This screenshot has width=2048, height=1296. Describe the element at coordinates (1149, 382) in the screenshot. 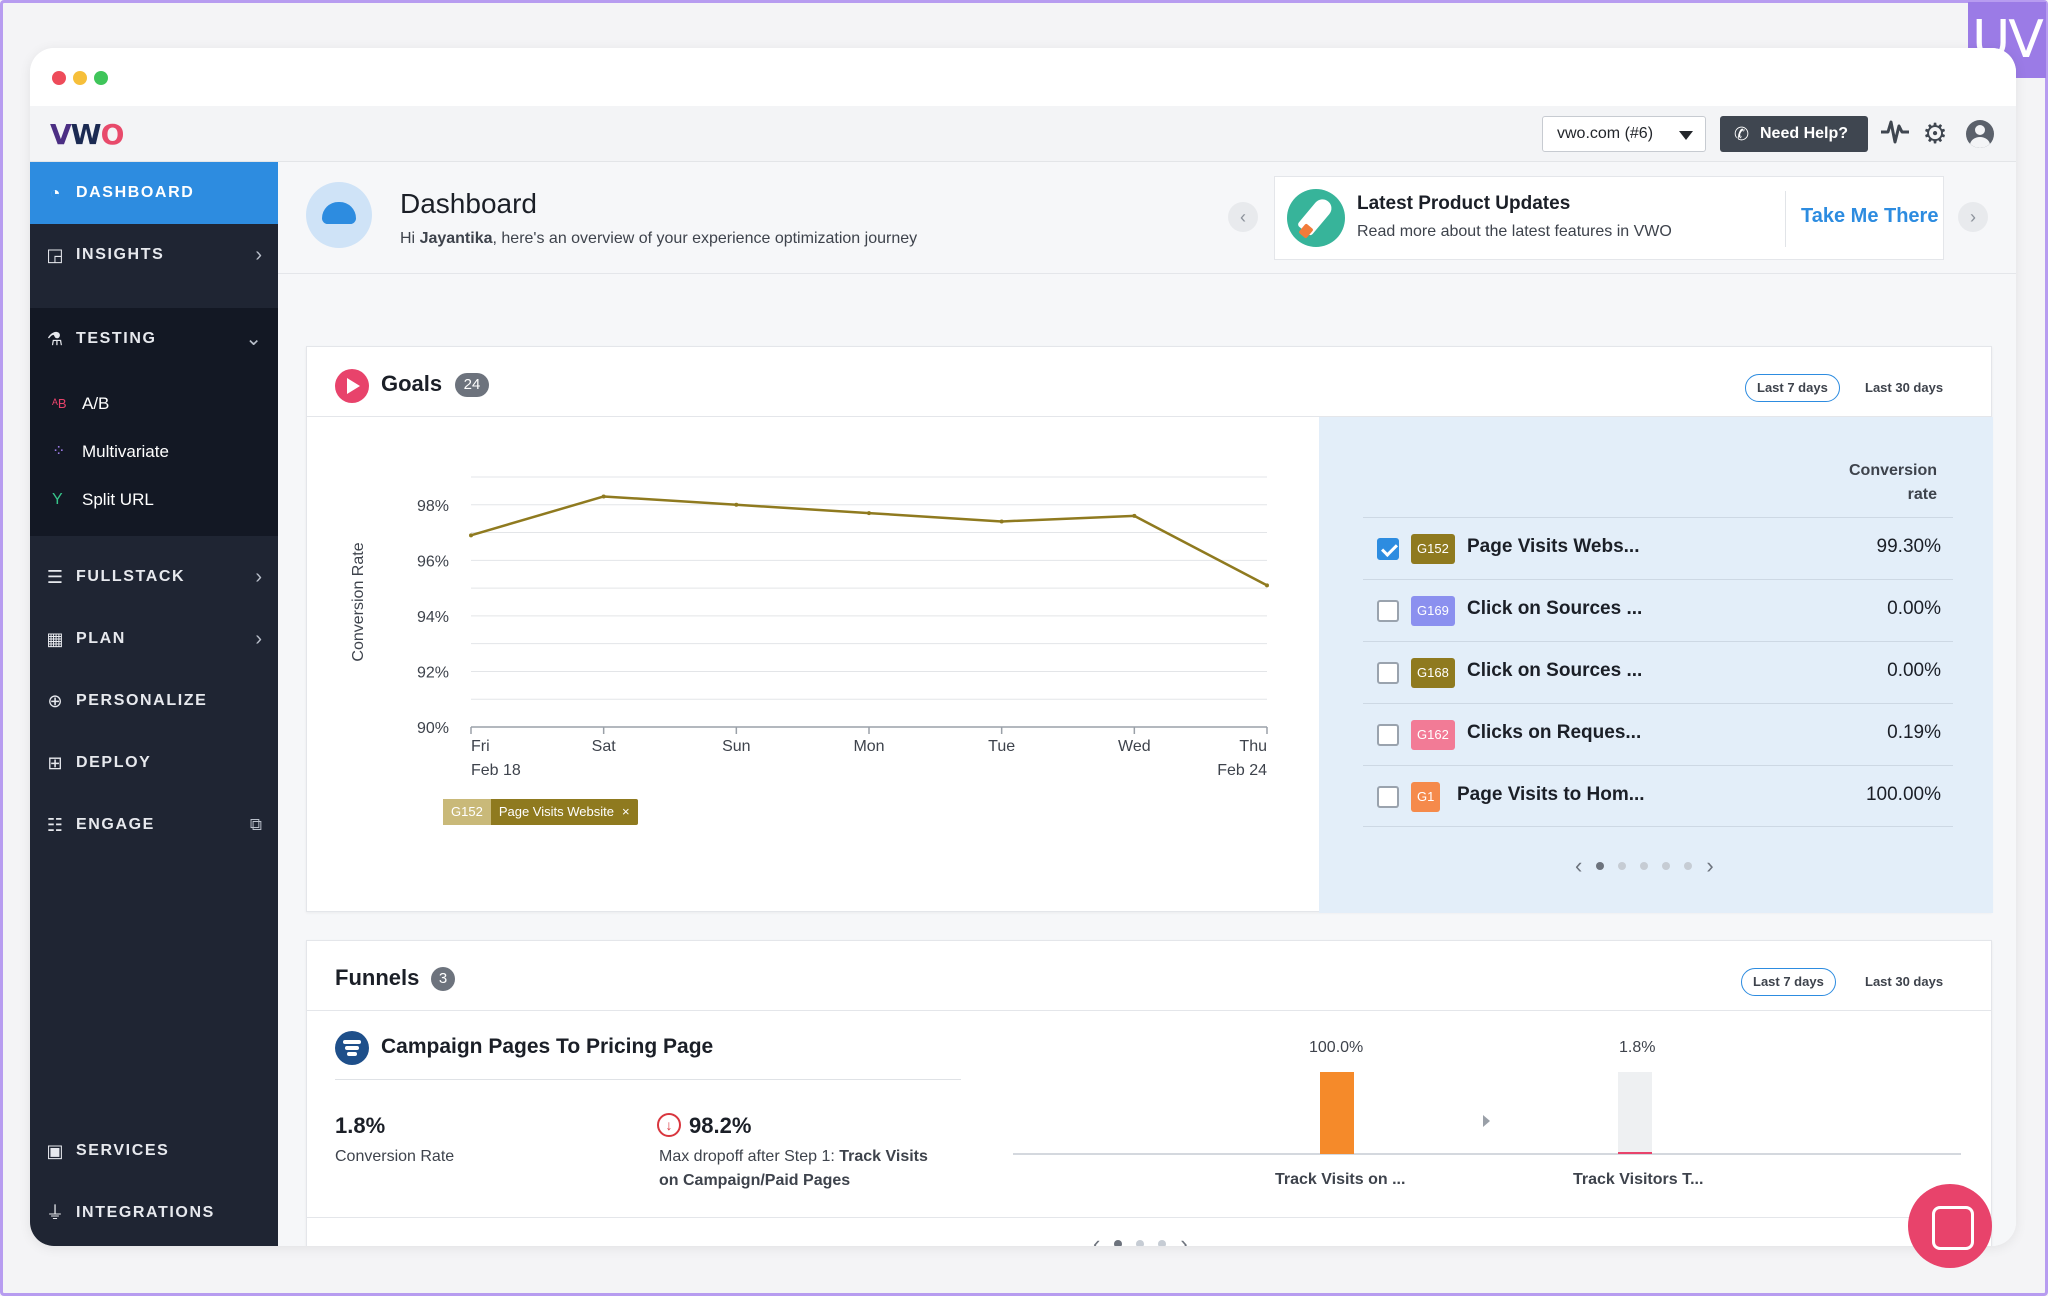

I see `goals-card-header: Goals 24 Last 7 days Last 30 days` at that location.